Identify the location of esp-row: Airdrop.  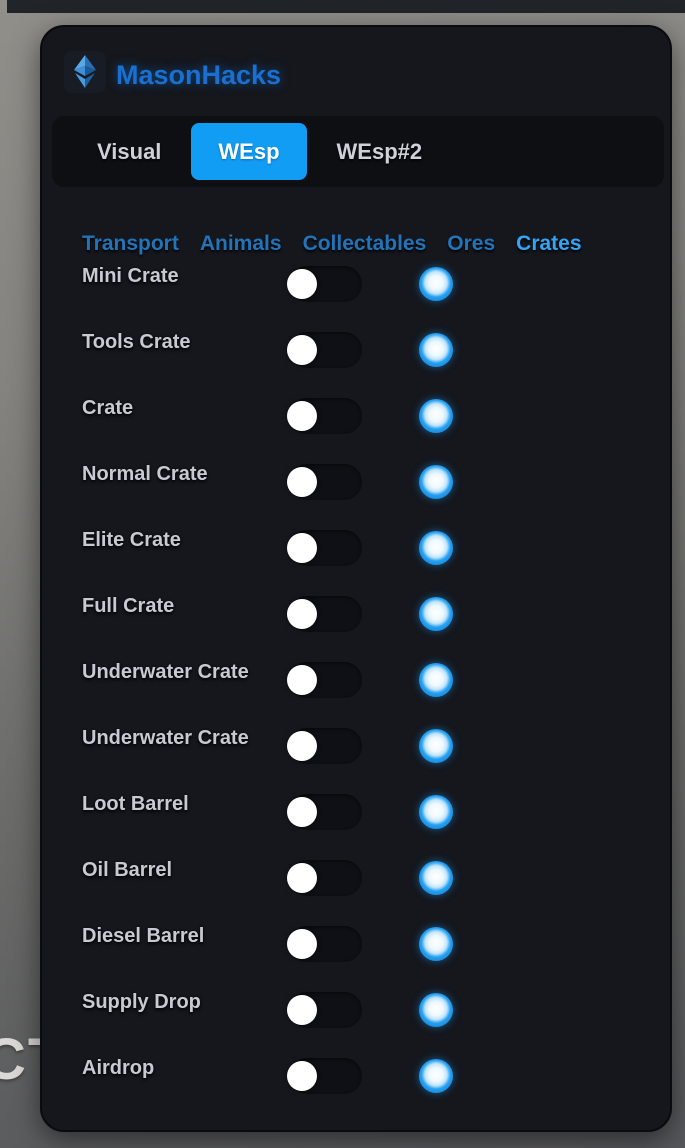
(356, 1076).